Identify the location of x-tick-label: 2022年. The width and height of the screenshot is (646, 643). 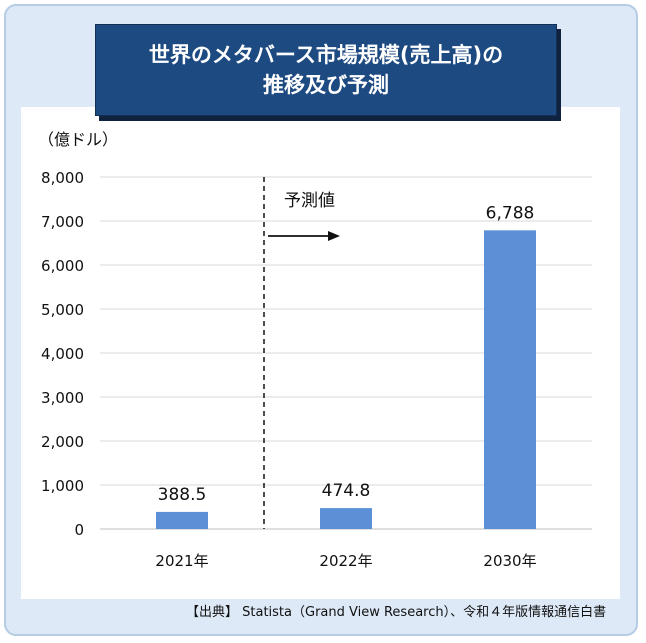
(345, 561).